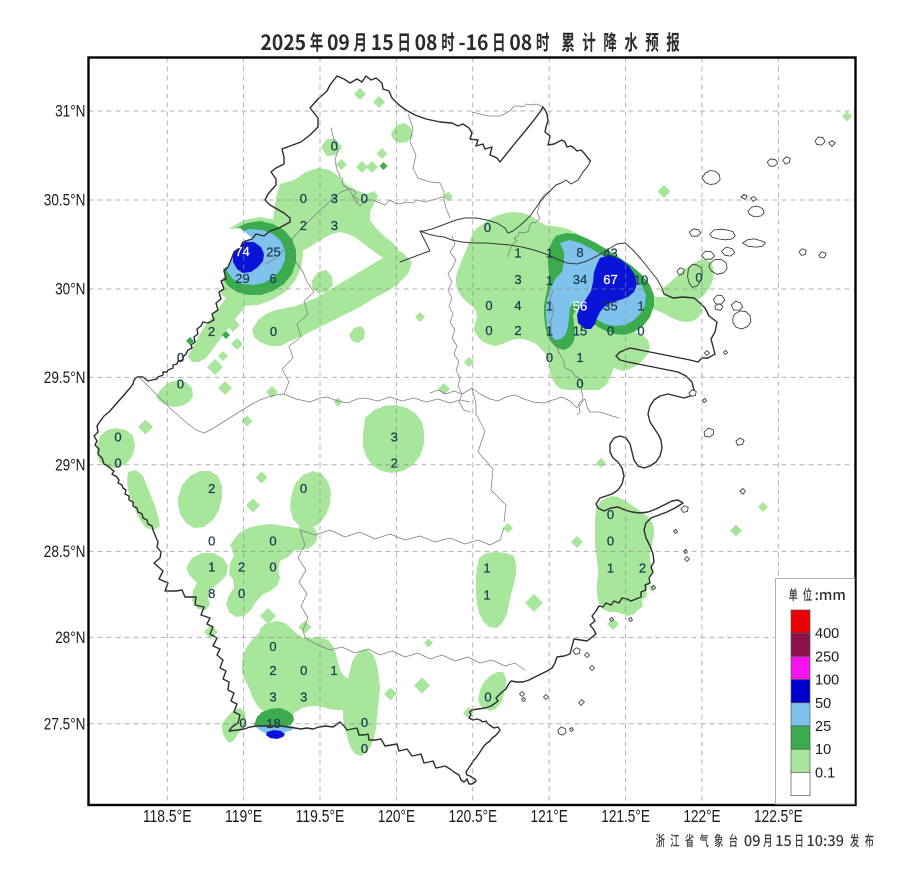 The image size is (900, 882). I want to click on svg-text: 100, so click(827, 681).